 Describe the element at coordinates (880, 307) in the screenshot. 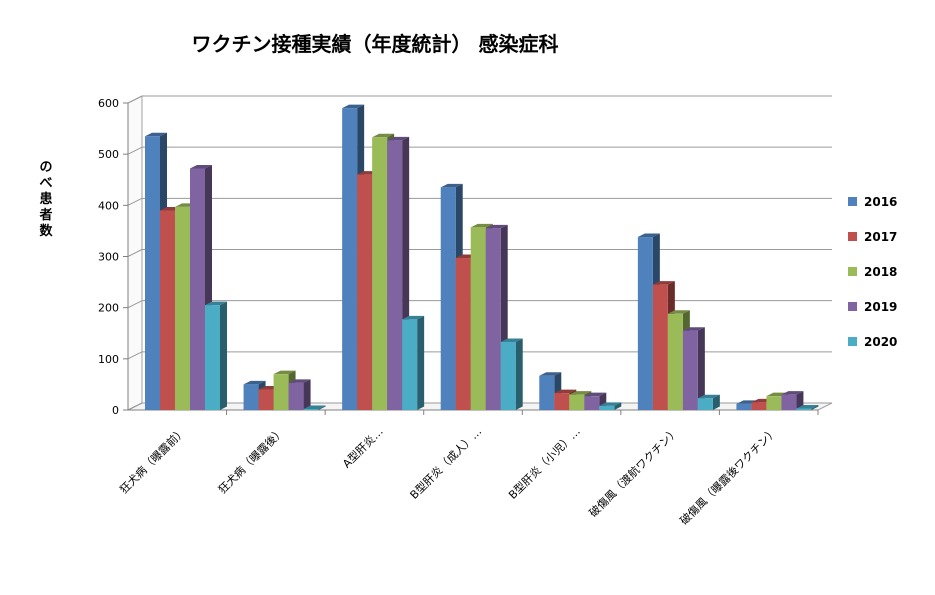

I see `legend-label: 2019` at that location.